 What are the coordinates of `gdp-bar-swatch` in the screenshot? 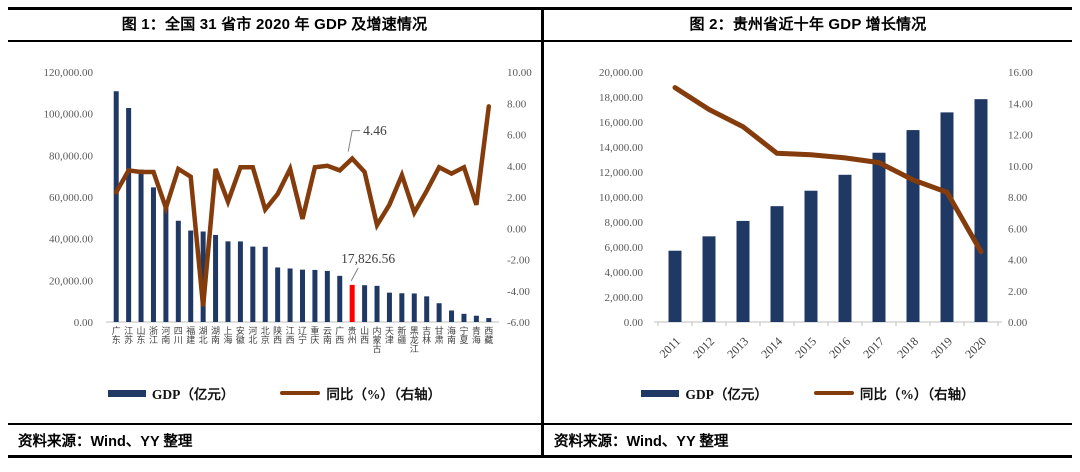 It's located at (660, 393).